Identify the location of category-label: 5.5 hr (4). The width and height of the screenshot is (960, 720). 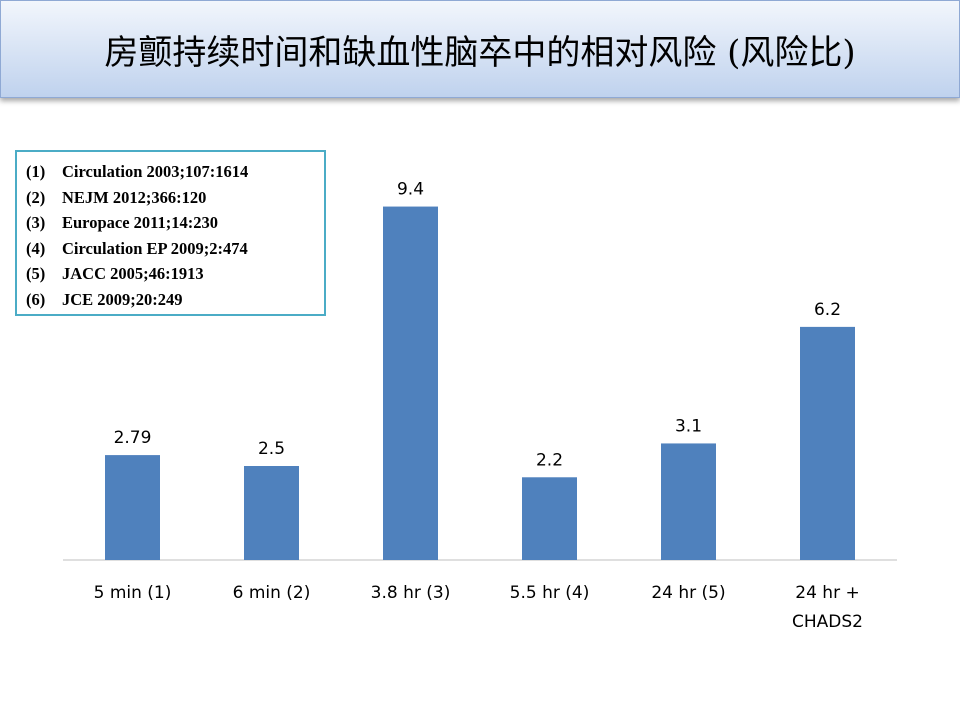
(550, 593).